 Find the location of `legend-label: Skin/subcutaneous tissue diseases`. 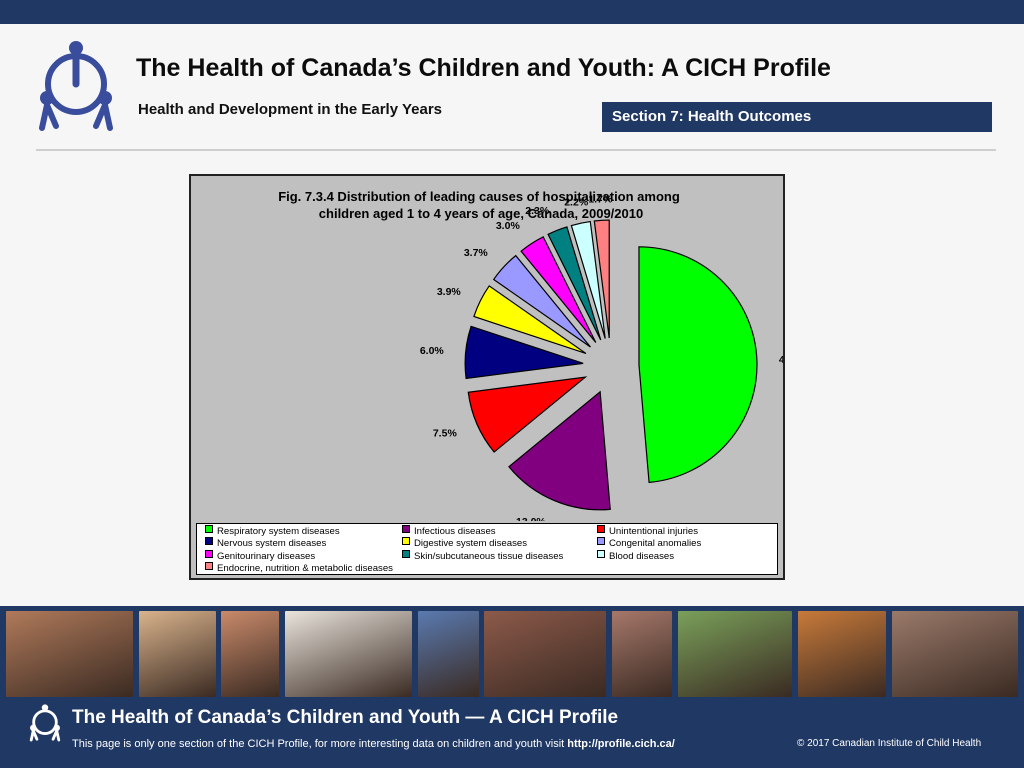

legend-label: Skin/subcutaneous tissue diseases is located at coordinates (489, 556).